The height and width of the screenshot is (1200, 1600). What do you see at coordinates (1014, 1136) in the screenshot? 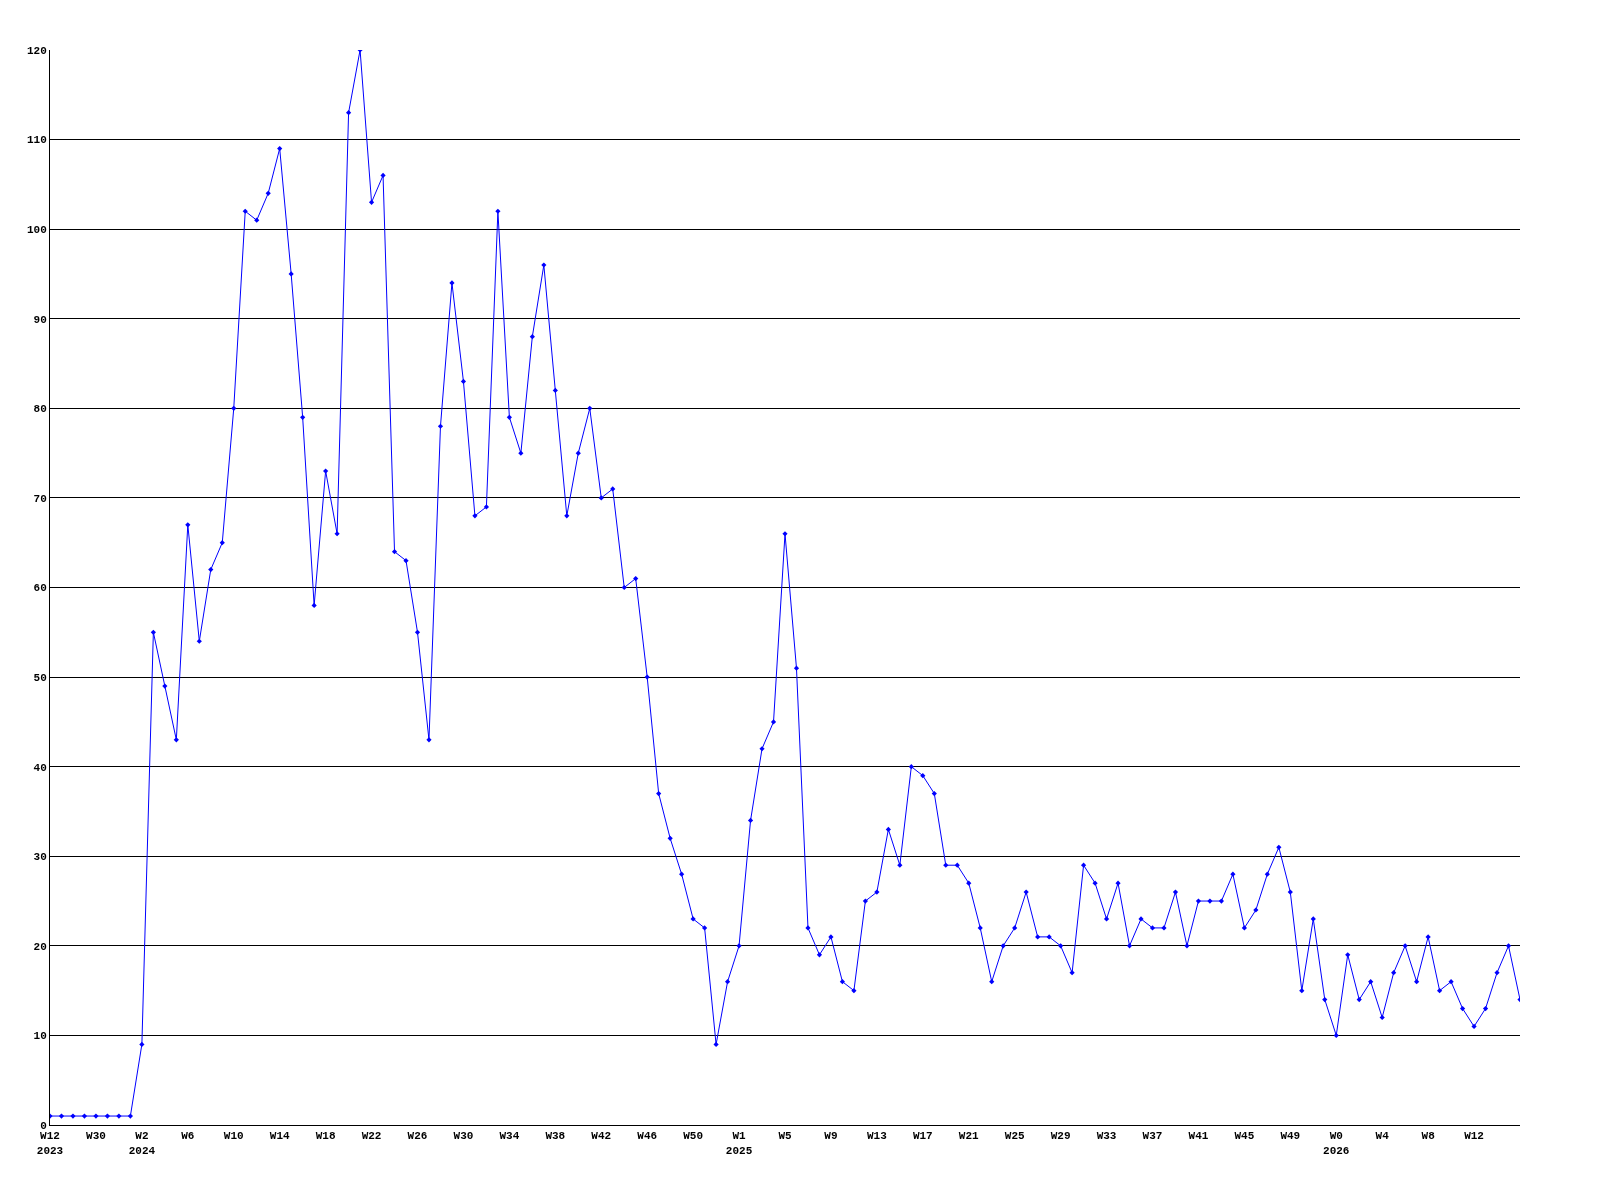
I see `x-tick-label: W25` at bounding box center [1014, 1136].